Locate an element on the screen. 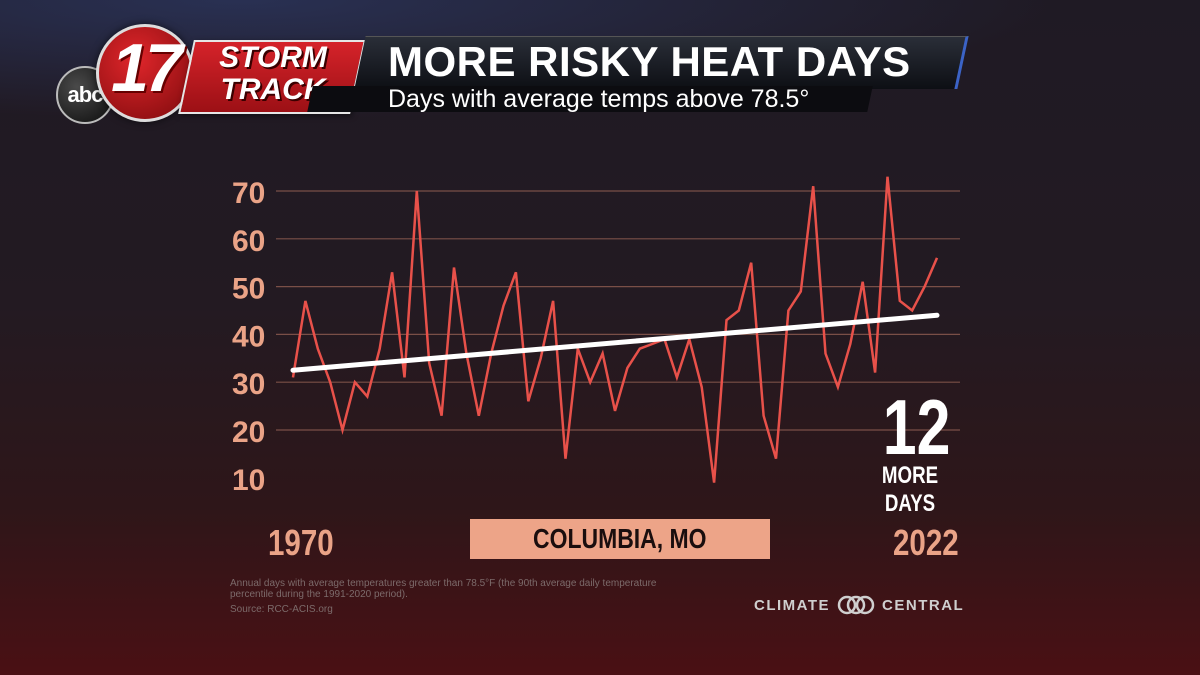 The width and height of the screenshot is (1200, 675). x-label-start: 1970 is located at coordinates (301, 542).